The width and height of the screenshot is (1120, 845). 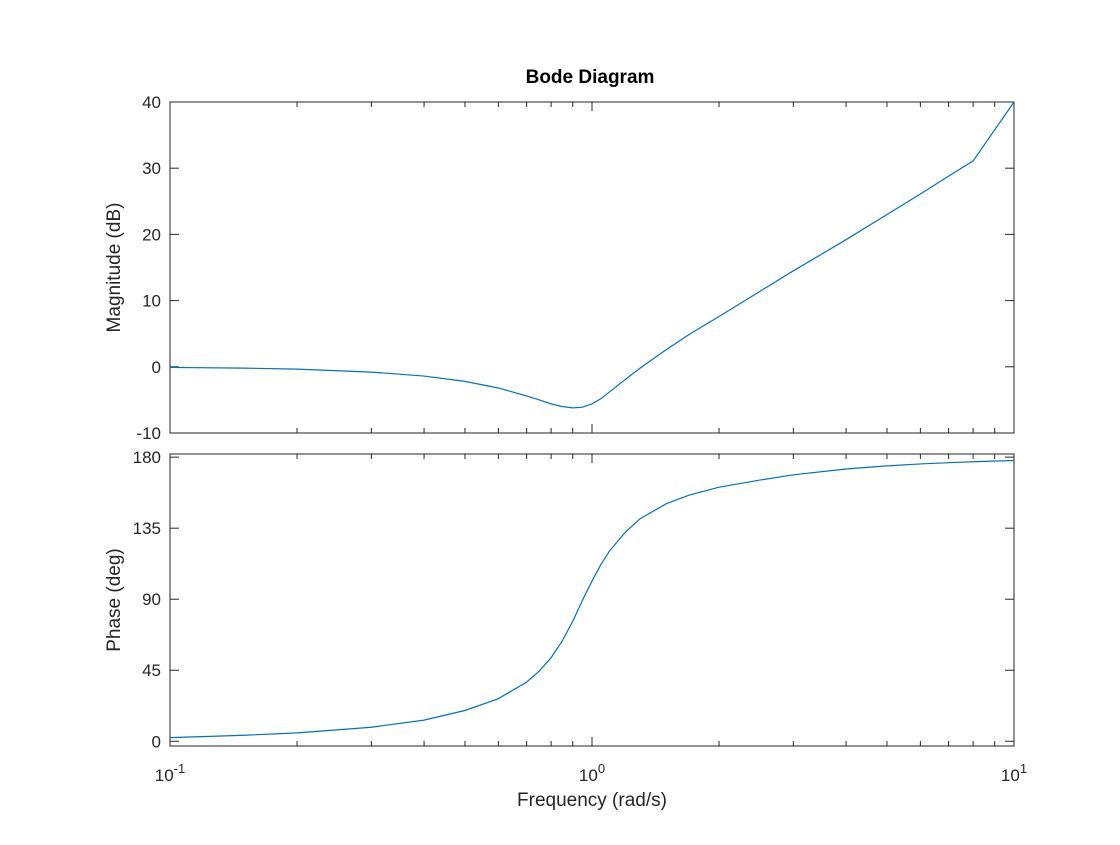 I want to click on x-axis-label: Frequency (rad/s), so click(x=592, y=800).